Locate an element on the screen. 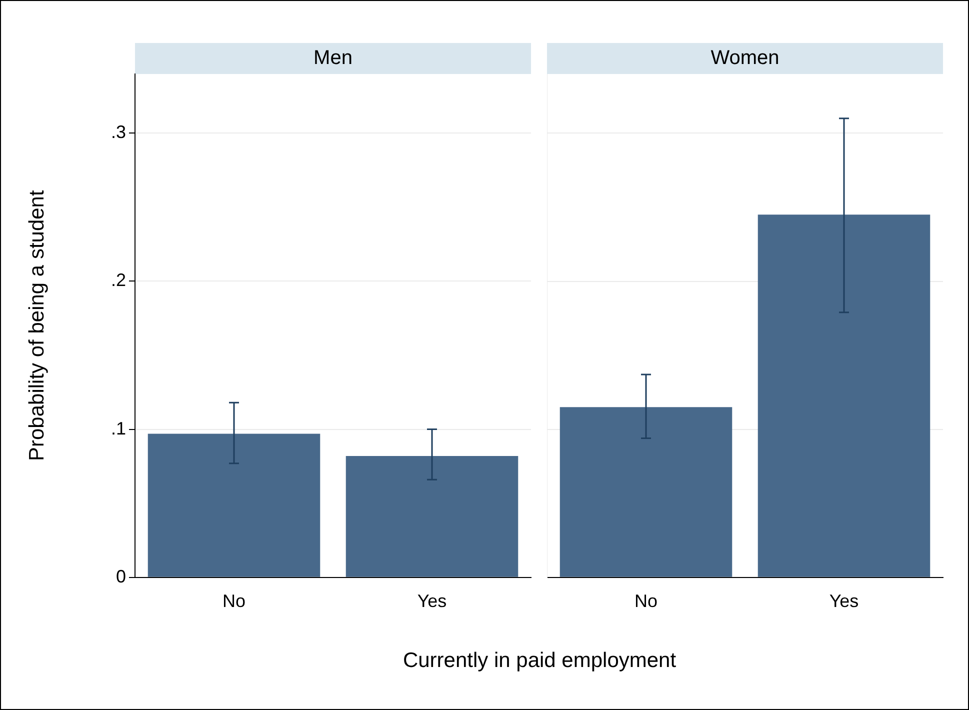 This screenshot has width=969, height=710. y-tick-label: 0 is located at coordinates (121, 576).